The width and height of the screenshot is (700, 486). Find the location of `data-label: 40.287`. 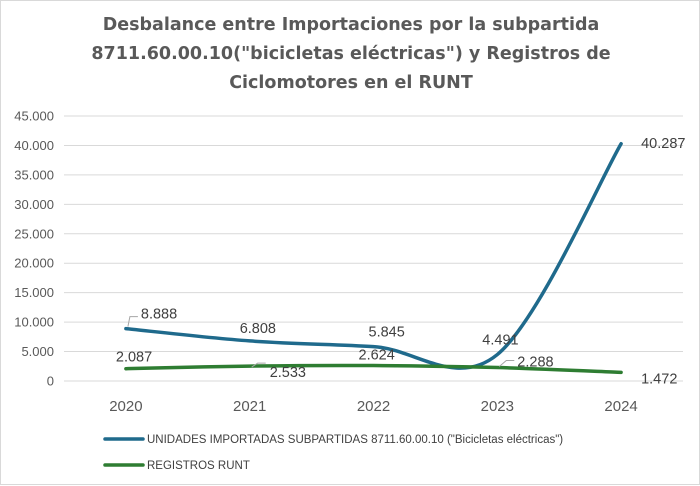

data-label: 40.287 is located at coordinates (663, 144).